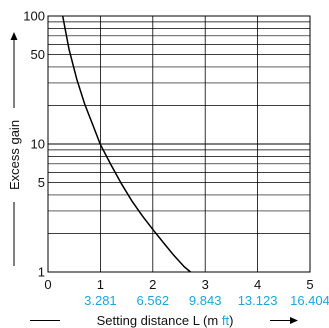  Describe the element at coordinates (159, 320) in the screenshot. I see `x-axis-title-prefix: Setting distance L (m` at that location.